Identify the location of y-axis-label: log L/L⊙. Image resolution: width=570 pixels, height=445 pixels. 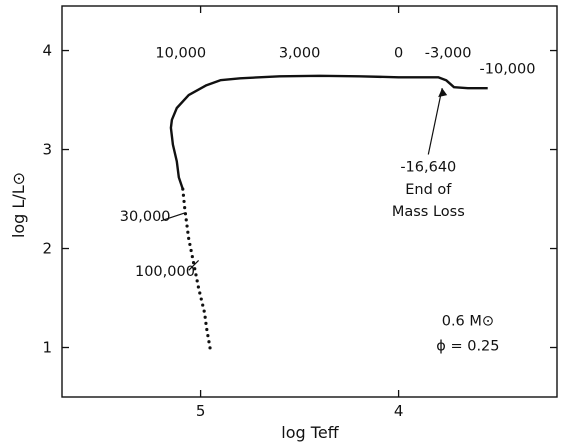
(18, 205).